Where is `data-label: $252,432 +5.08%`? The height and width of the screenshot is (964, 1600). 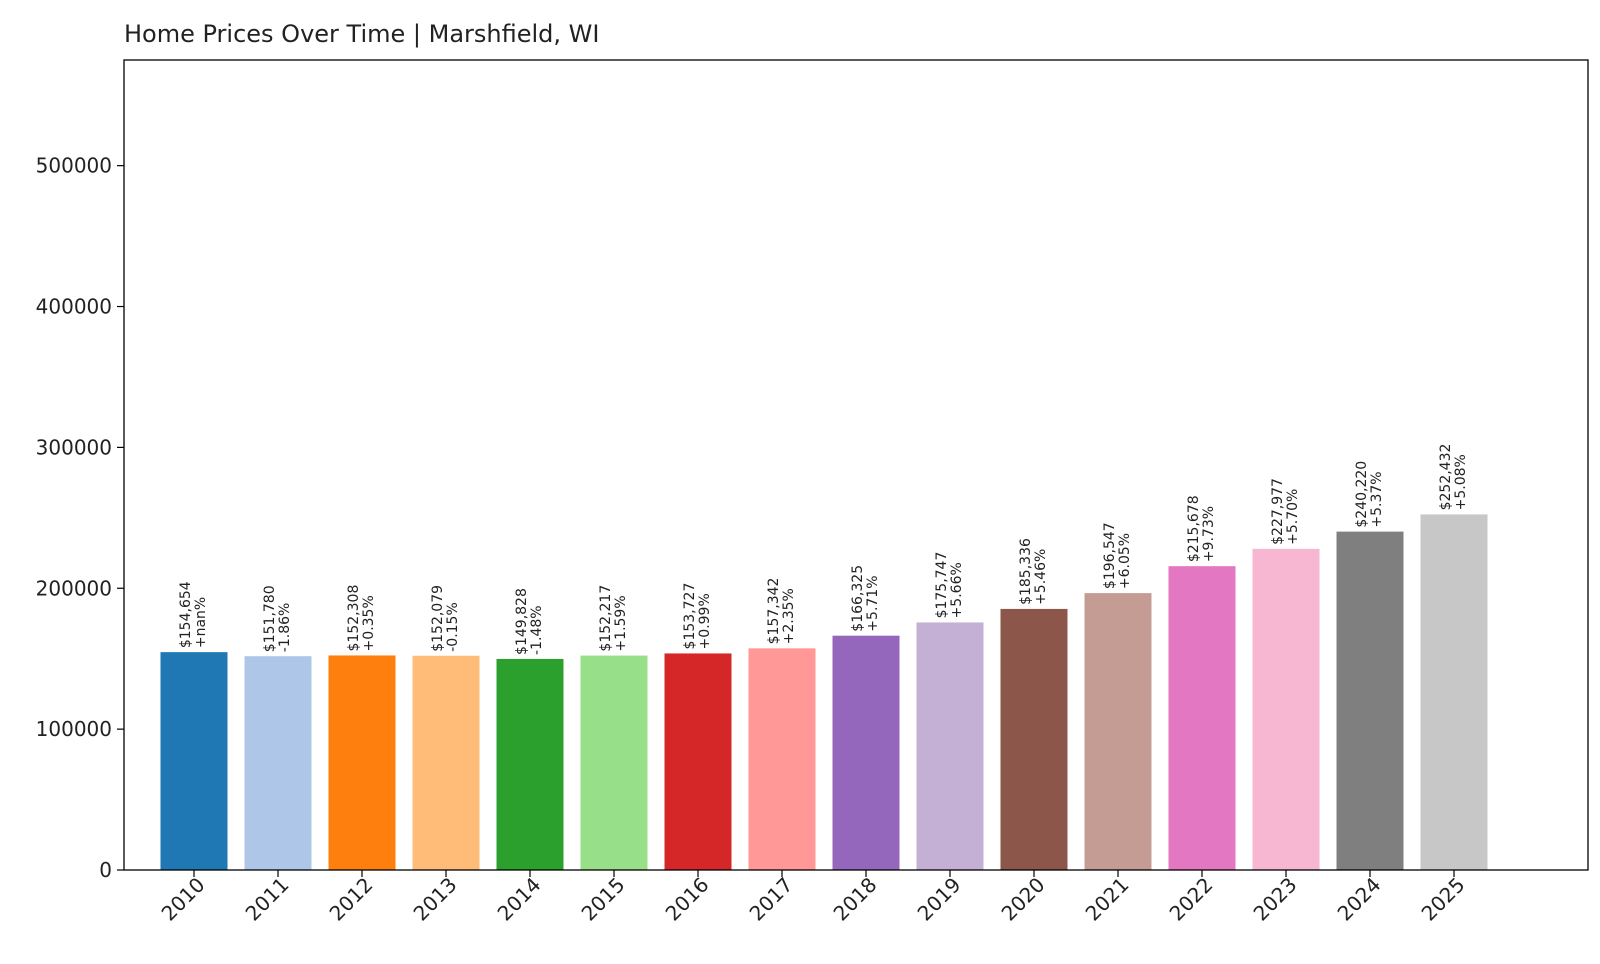
data-label: $252,432 +5.08% is located at coordinates (1453, 477).